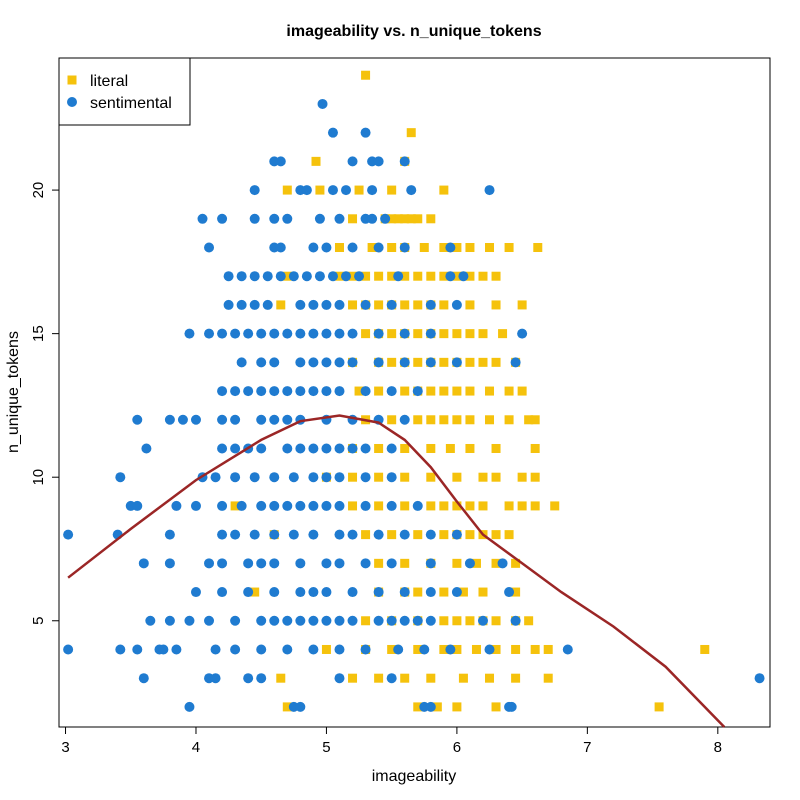  What do you see at coordinates (72, 80) in the screenshot?
I see `legend-literal-marker` at bounding box center [72, 80].